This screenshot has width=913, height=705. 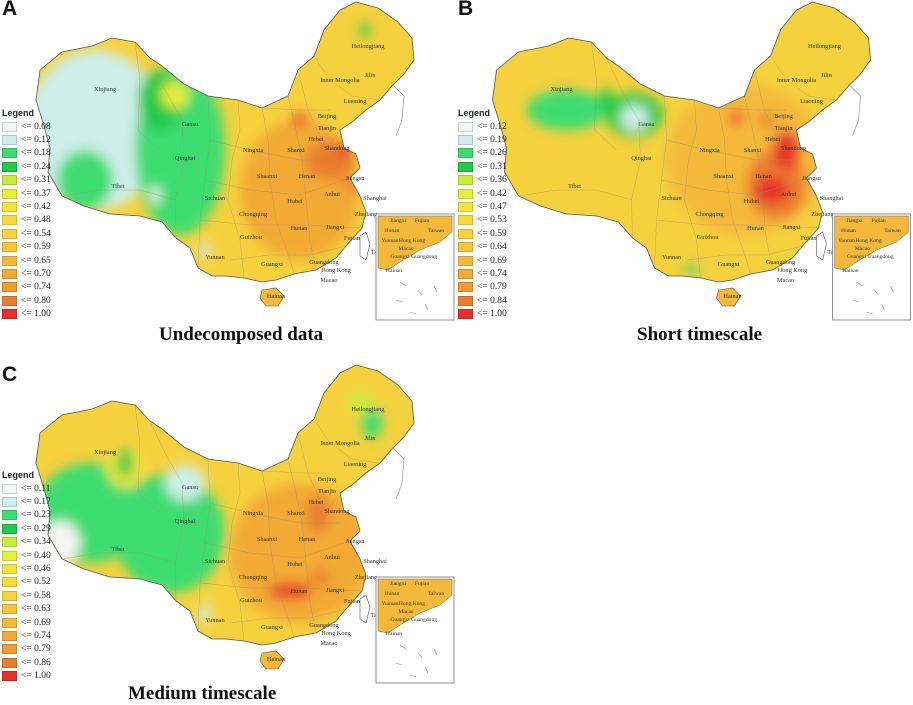 What do you see at coordinates (389, 241) in the screenshot?
I see `inset-label: Yunnan` at bounding box center [389, 241].